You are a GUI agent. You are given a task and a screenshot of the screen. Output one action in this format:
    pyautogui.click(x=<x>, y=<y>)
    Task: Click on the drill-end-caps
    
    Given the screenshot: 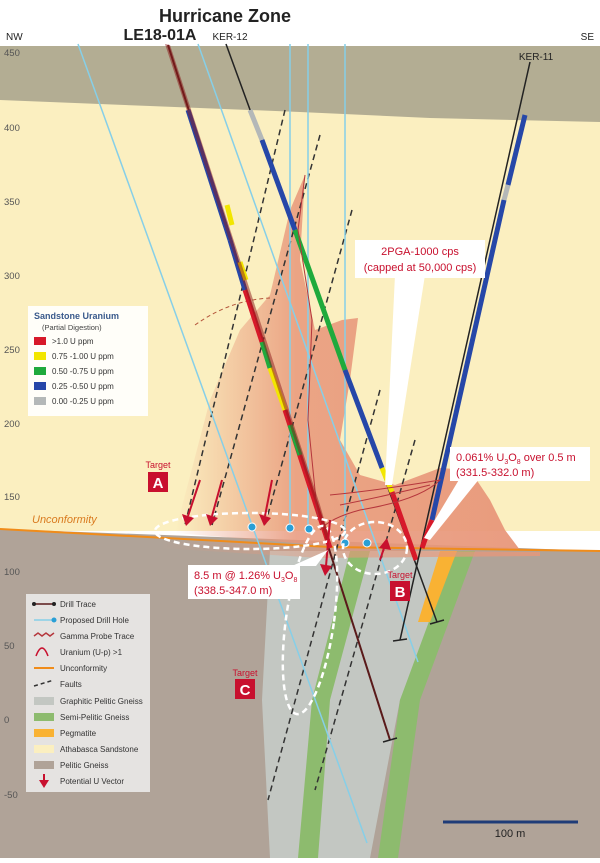 What is the action you would take?
    pyautogui.click(x=413, y=681)
    